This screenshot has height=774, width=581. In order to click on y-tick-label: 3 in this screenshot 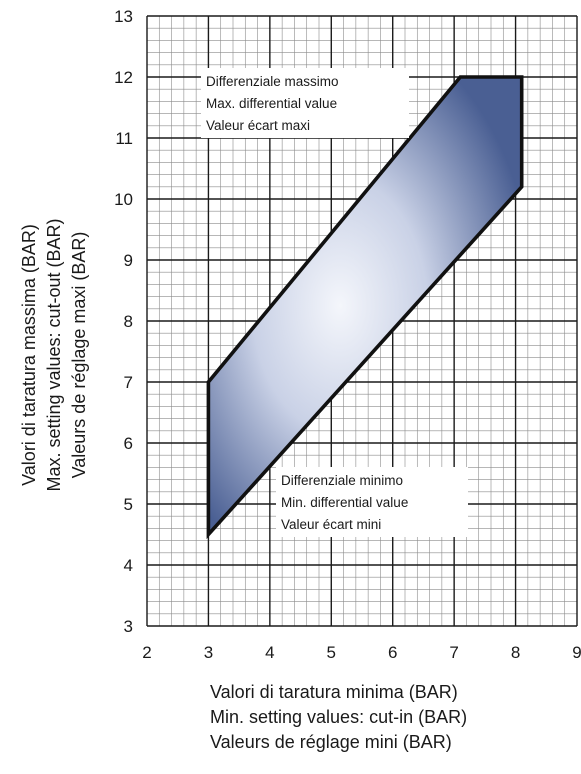, I will do `click(128, 626)`.